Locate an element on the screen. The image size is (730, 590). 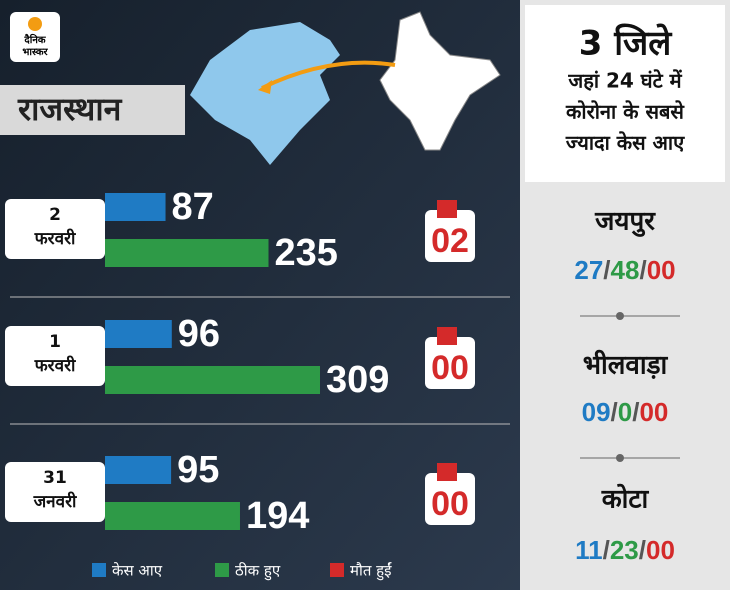
rajasthan-map is located at coordinates (265, 93).